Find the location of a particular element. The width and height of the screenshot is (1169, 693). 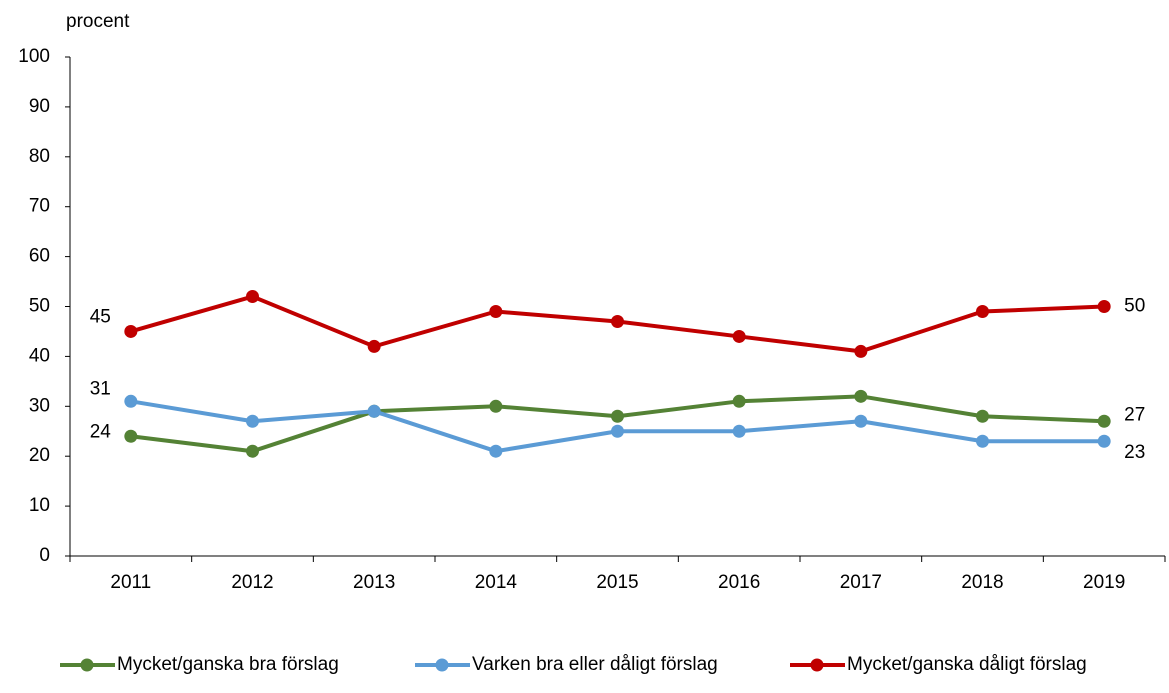

x-tick-label: 2017 is located at coordinates (861, 582).